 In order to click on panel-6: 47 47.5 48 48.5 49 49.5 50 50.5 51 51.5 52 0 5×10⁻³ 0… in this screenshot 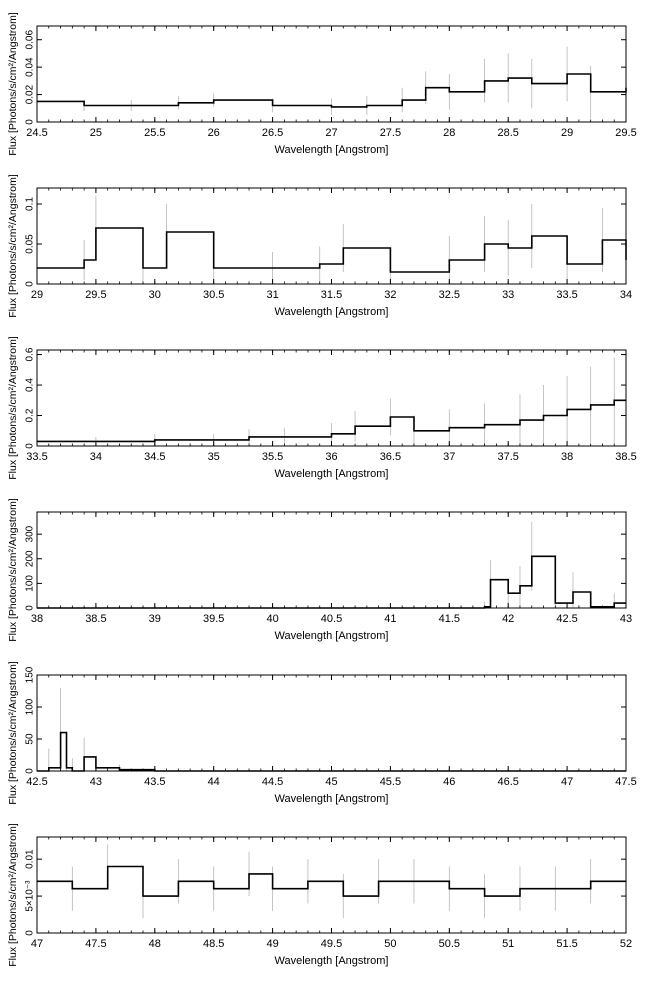, I will do `click(319, 895)`.